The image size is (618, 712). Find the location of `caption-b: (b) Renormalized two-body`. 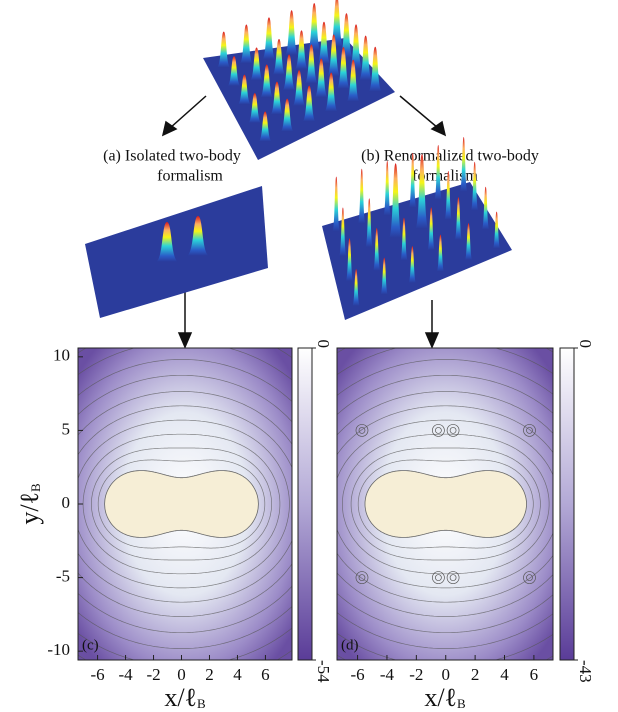

caption-b: (b) Renormalized two-body is located at coordinates (450, 156).